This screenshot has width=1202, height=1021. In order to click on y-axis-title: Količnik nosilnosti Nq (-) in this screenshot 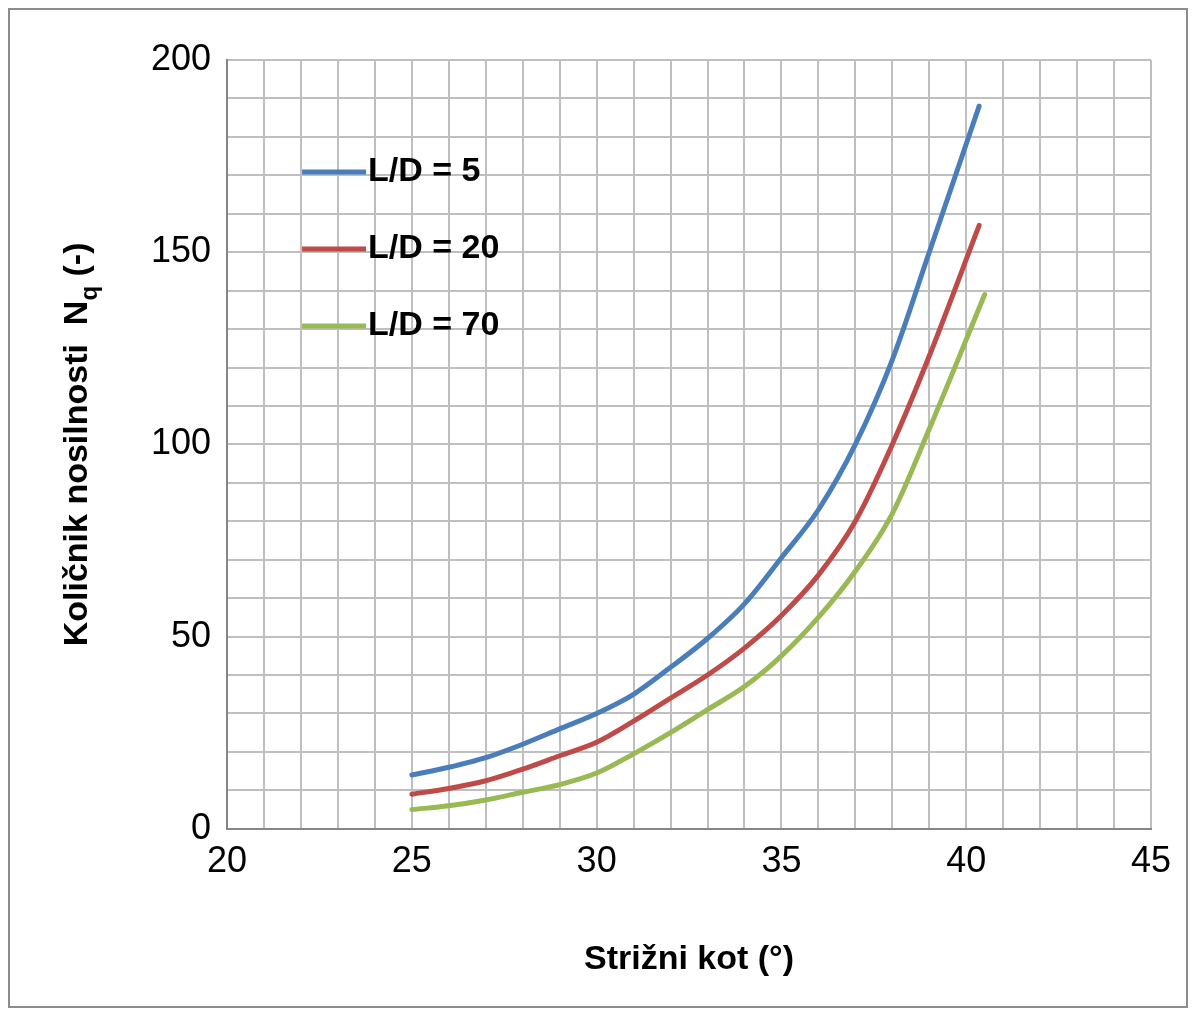, I will do `click(79, 444)`.